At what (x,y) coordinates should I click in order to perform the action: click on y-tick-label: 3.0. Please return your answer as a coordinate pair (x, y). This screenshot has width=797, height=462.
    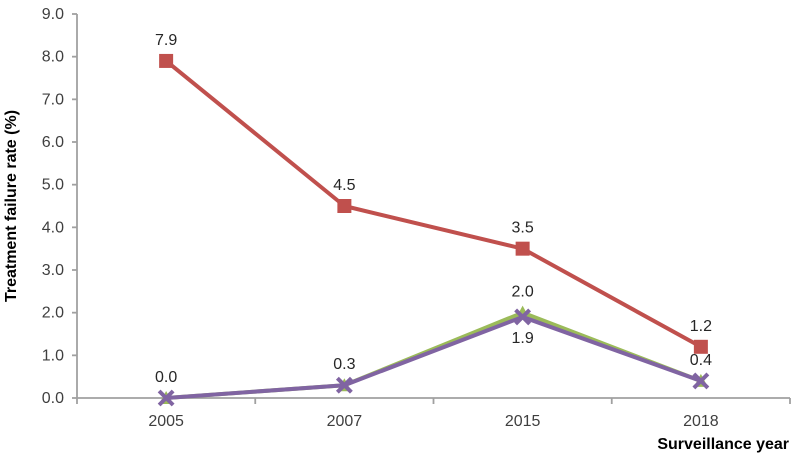
    Looking at the image, I should click on (53, 270).